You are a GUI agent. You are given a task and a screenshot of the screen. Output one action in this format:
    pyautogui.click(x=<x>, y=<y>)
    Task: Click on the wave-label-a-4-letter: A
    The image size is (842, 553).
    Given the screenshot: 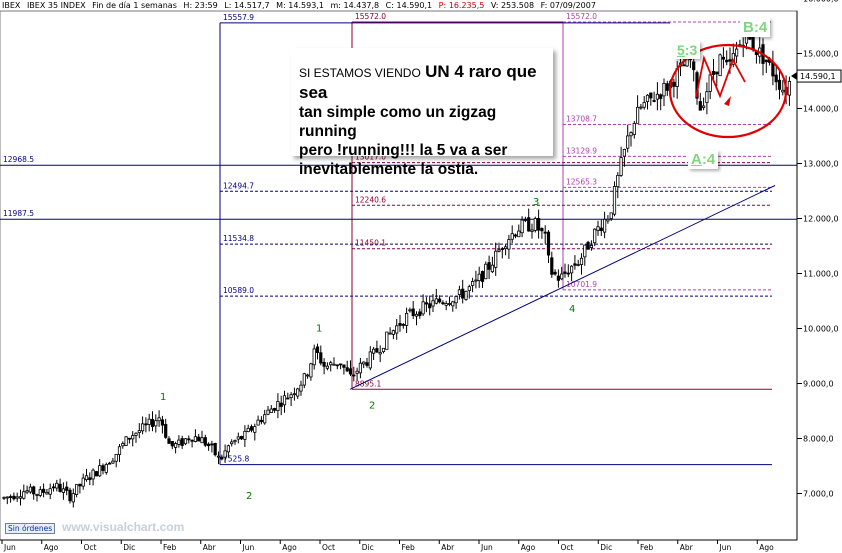 What is the action you would take?
    pyautogui.click(x=696, y=159)
    